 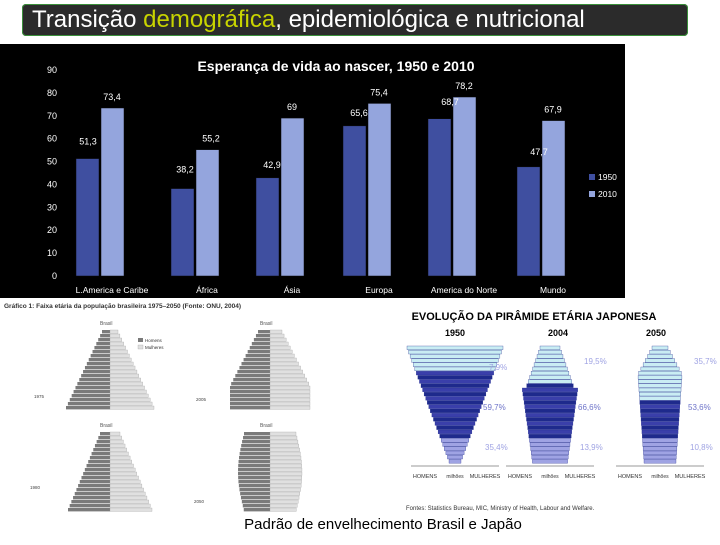 I want to click on chart-title: Esperança de vida ao nascer, 1950 e 2010, so click(x=335, y=66).